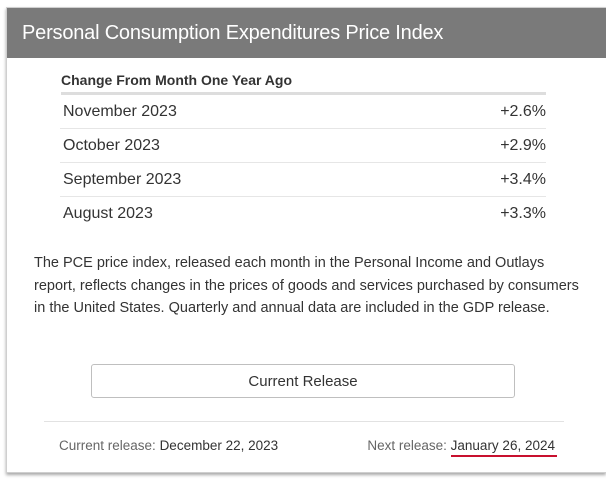 The width and height of the screenshot is (606, 487). Describe the element at coordinates (303, 213) in the screenshot. I see `table-row: August 2023 +3.3%` at that location.